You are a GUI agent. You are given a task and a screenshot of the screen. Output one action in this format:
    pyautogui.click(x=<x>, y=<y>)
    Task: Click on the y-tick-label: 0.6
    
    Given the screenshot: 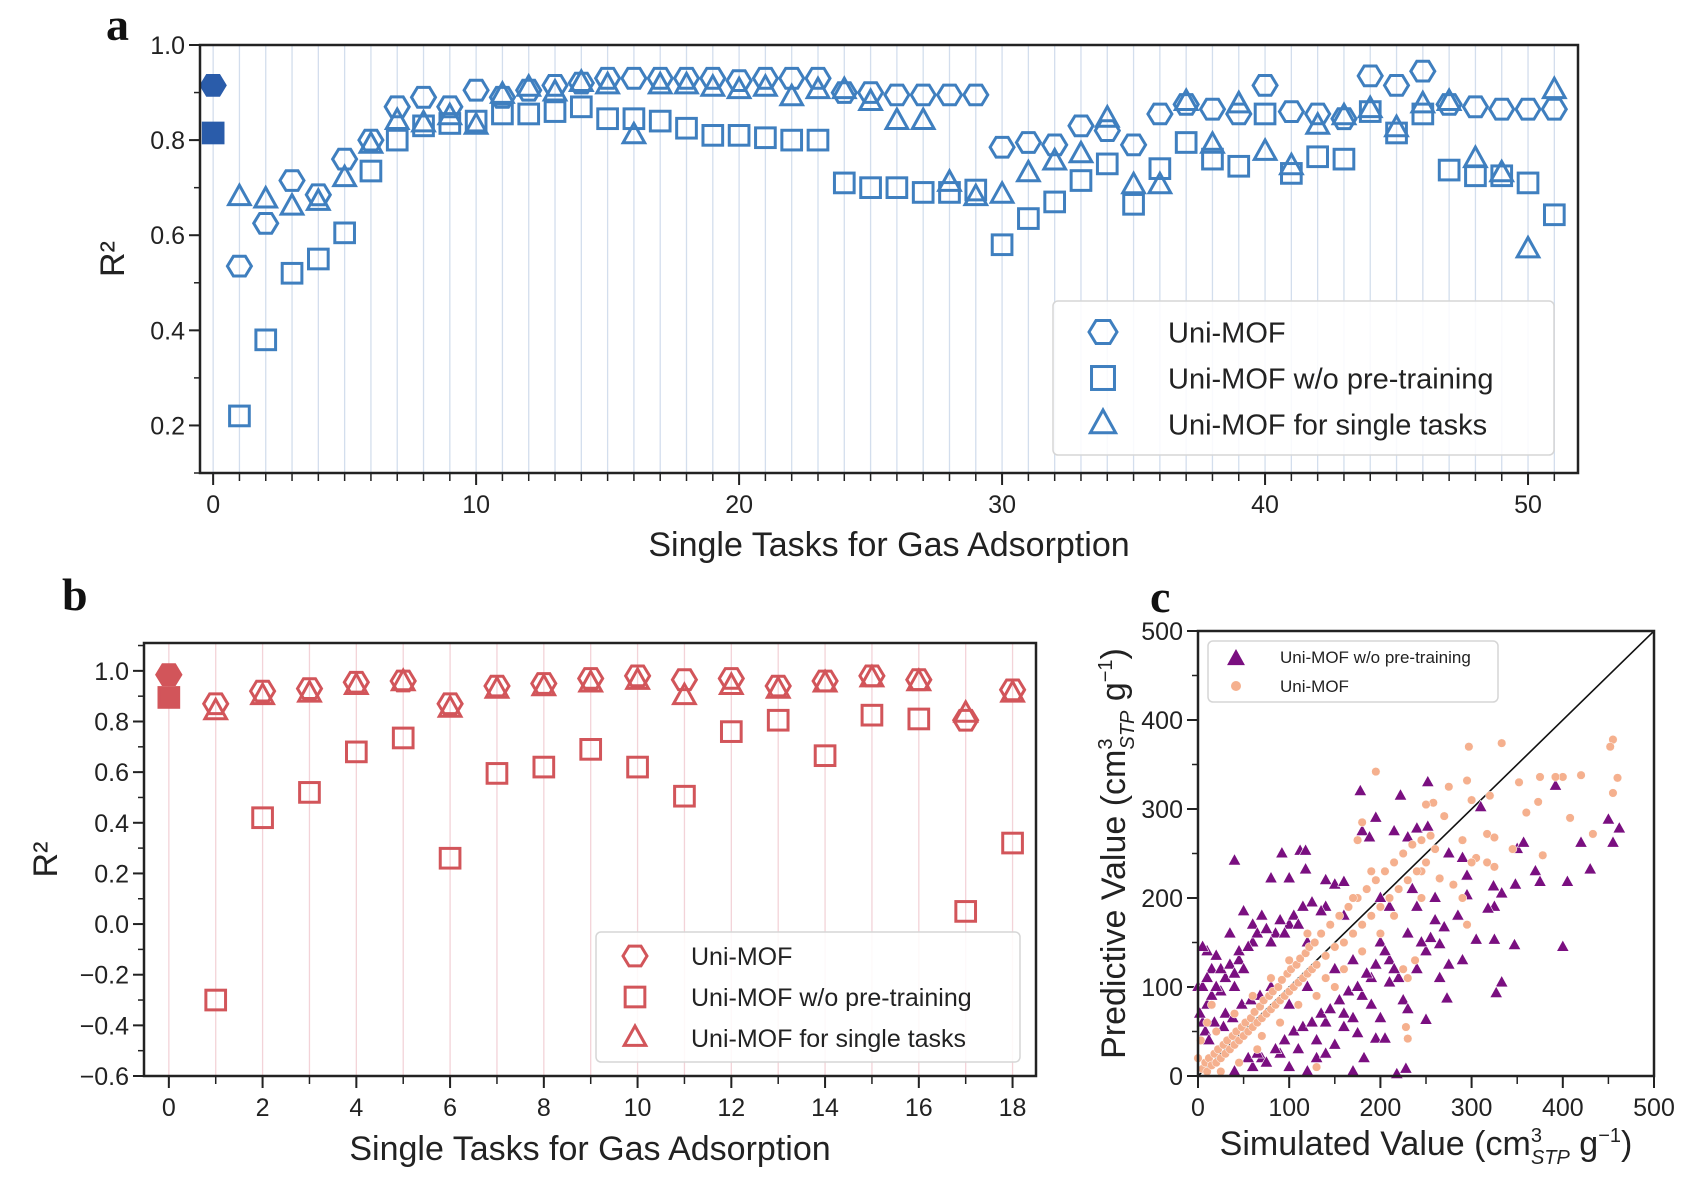 What is the action you would take?
    pyautogui.click(x=167, y=236)
    